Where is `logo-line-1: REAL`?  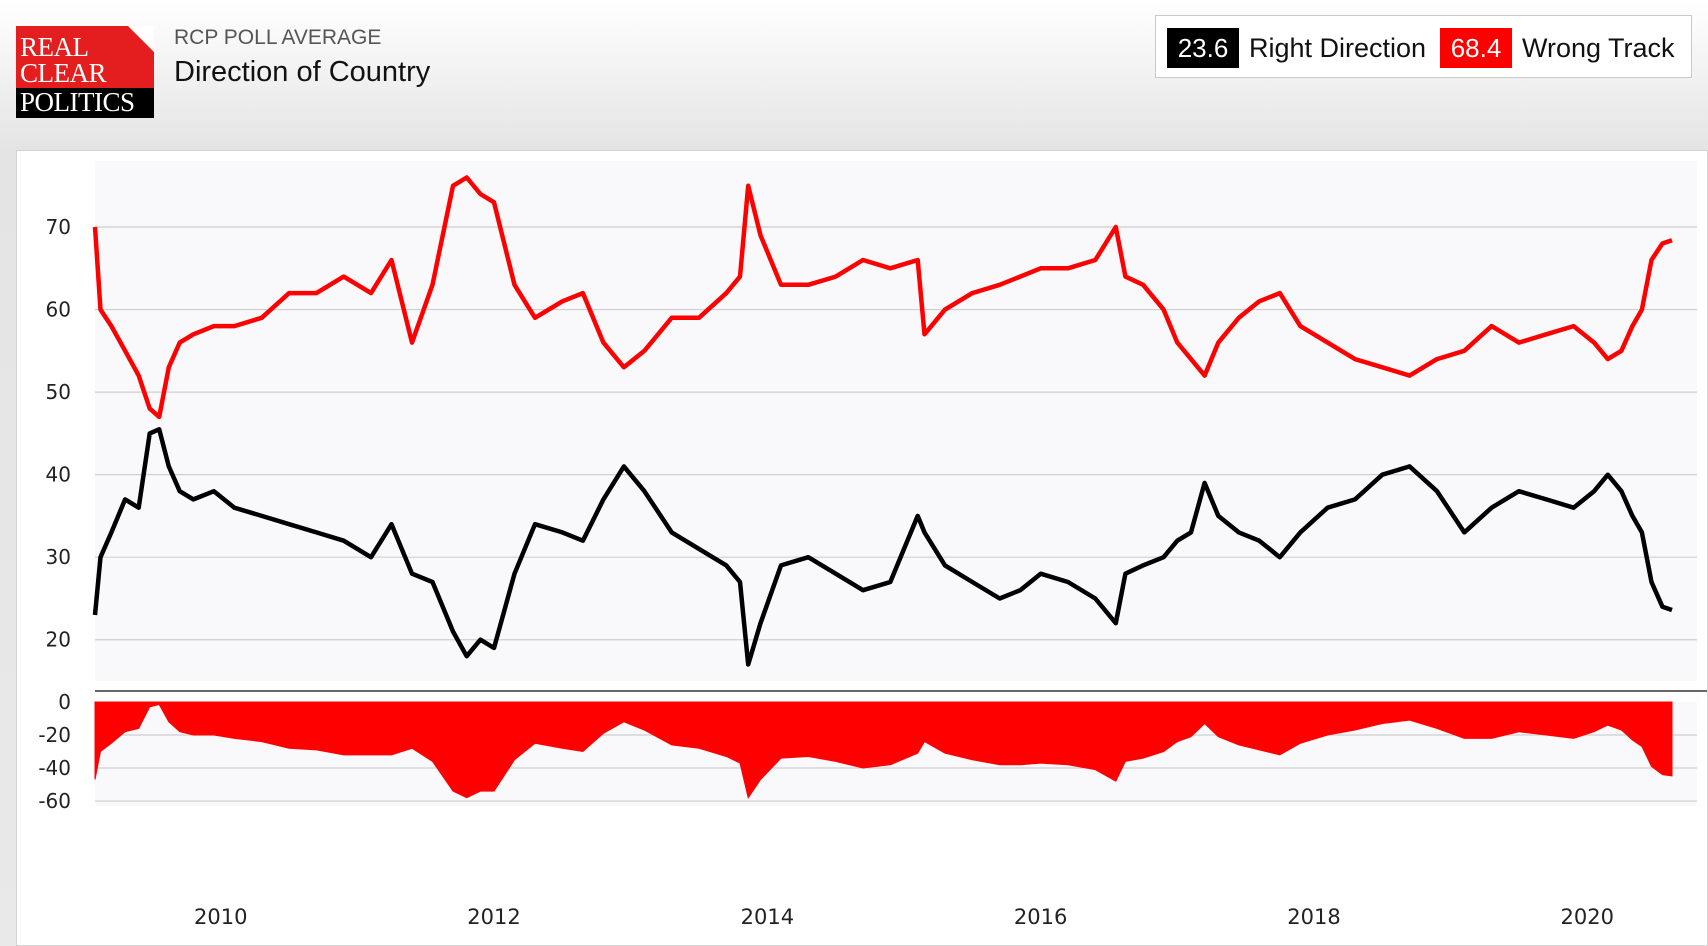 logo-line-1: REAL is located at coordinates (54, 47).